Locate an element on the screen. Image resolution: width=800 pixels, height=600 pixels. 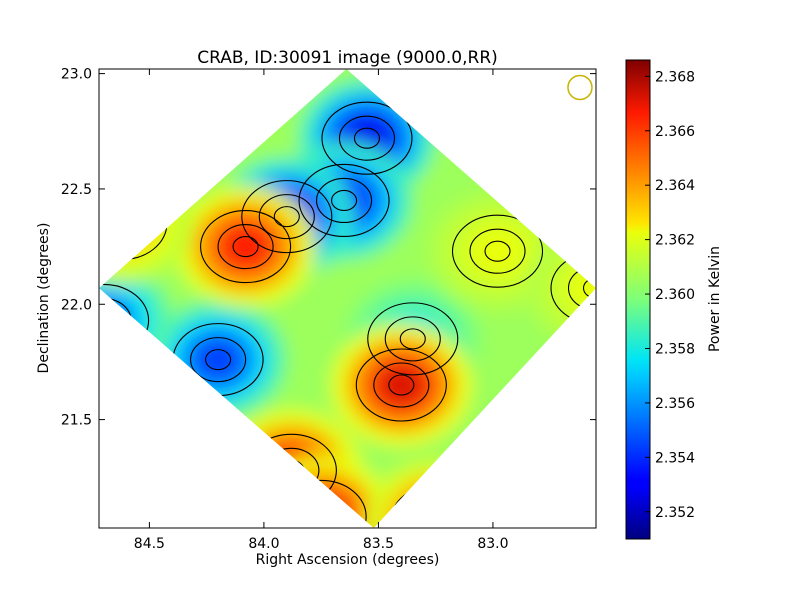
x-tick-label-3: 83.0 is located at coordinates (492, 544).